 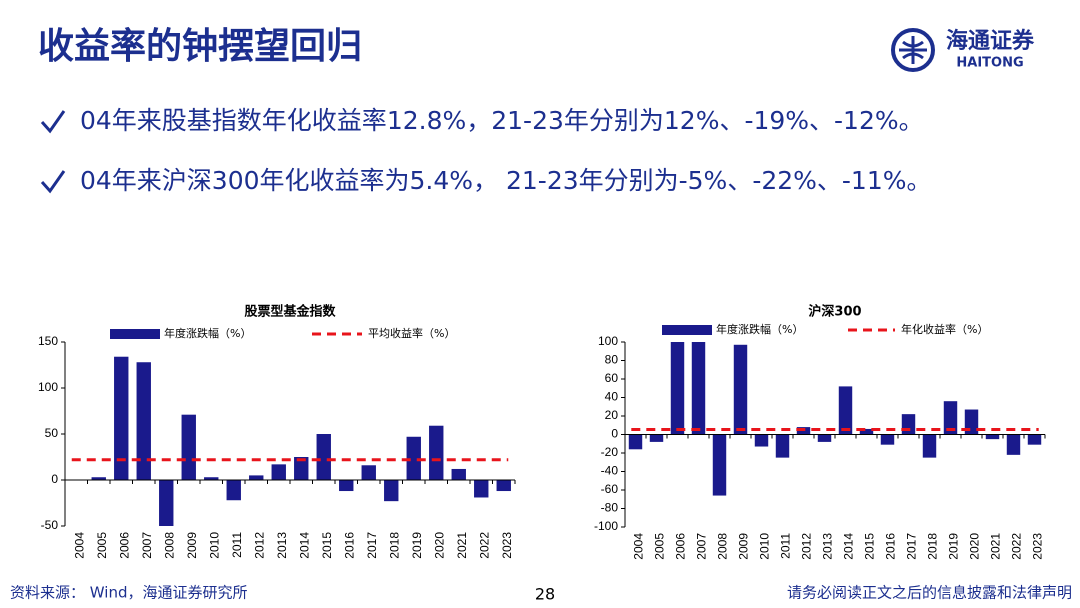 I want to click on legend-swatch, so click(x=135, y=334).